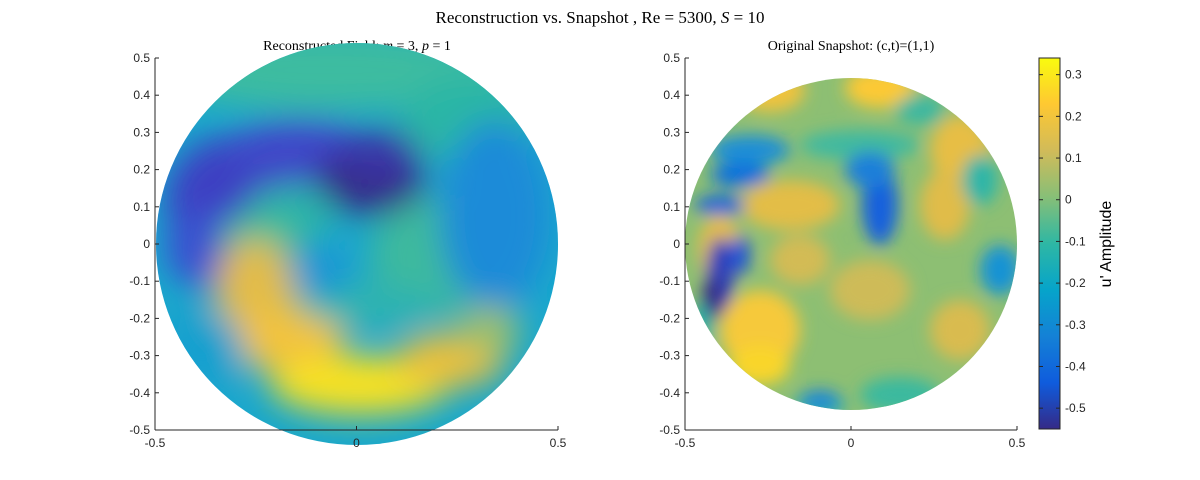 This screenshot has width=1200, height=480. Describe the element at coordinates (851, 46) in the screenshot. I see `right-plot-title: Original Snapshot: (c,t)=(1,1)` at that location.